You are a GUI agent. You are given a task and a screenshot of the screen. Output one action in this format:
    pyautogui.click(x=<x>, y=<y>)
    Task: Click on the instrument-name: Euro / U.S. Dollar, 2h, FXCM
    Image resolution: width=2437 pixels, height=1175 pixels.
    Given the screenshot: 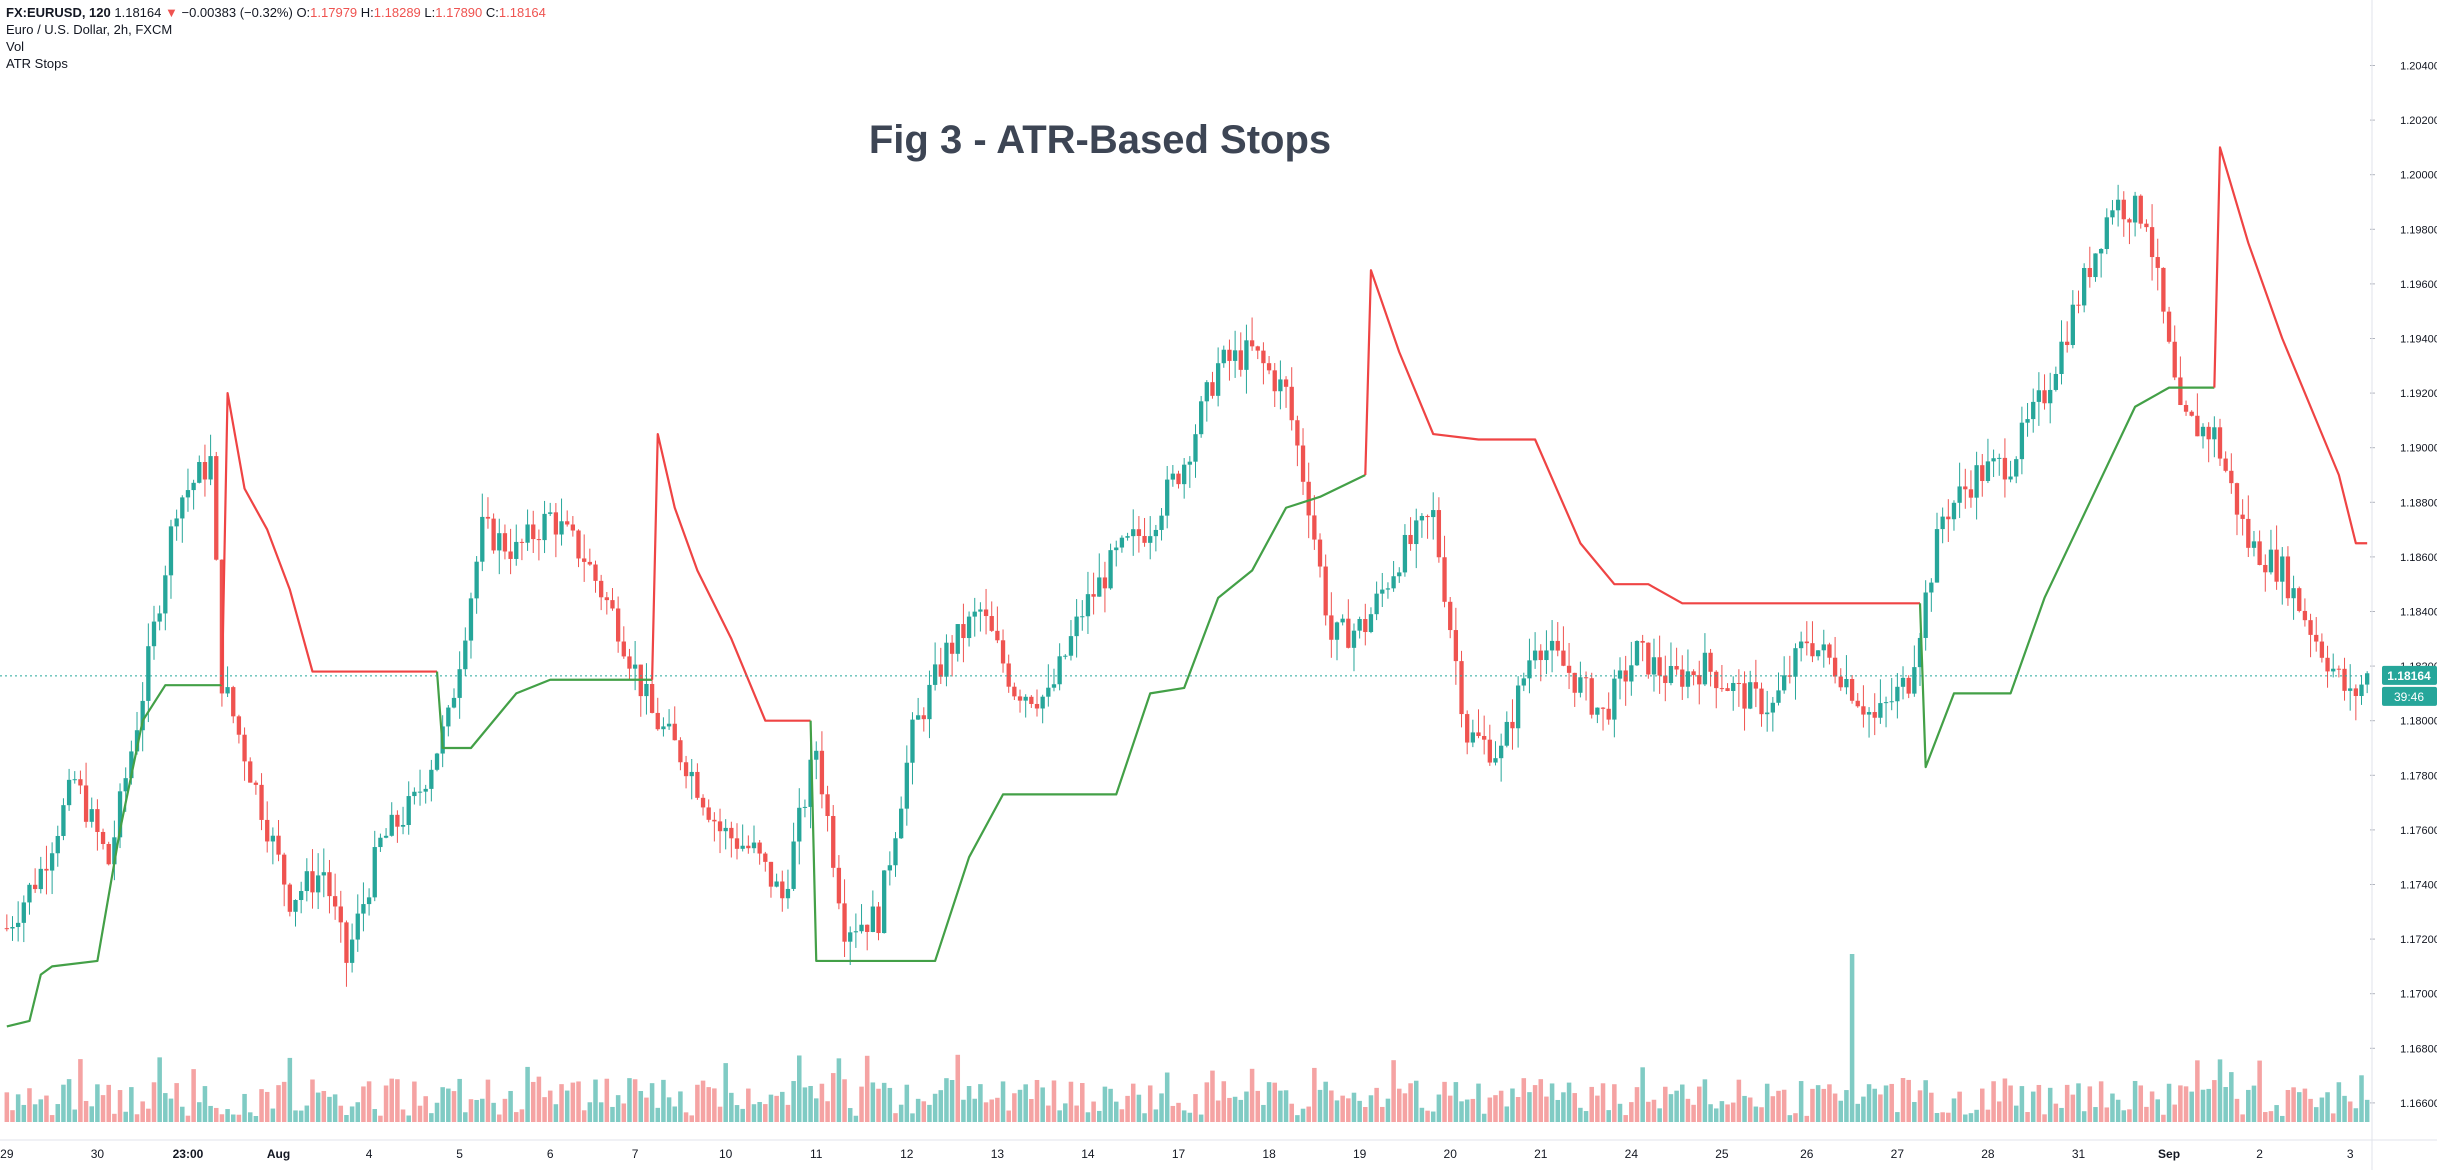 What is the action you would take?
    pyautogui.click(x=89, y=29)
    